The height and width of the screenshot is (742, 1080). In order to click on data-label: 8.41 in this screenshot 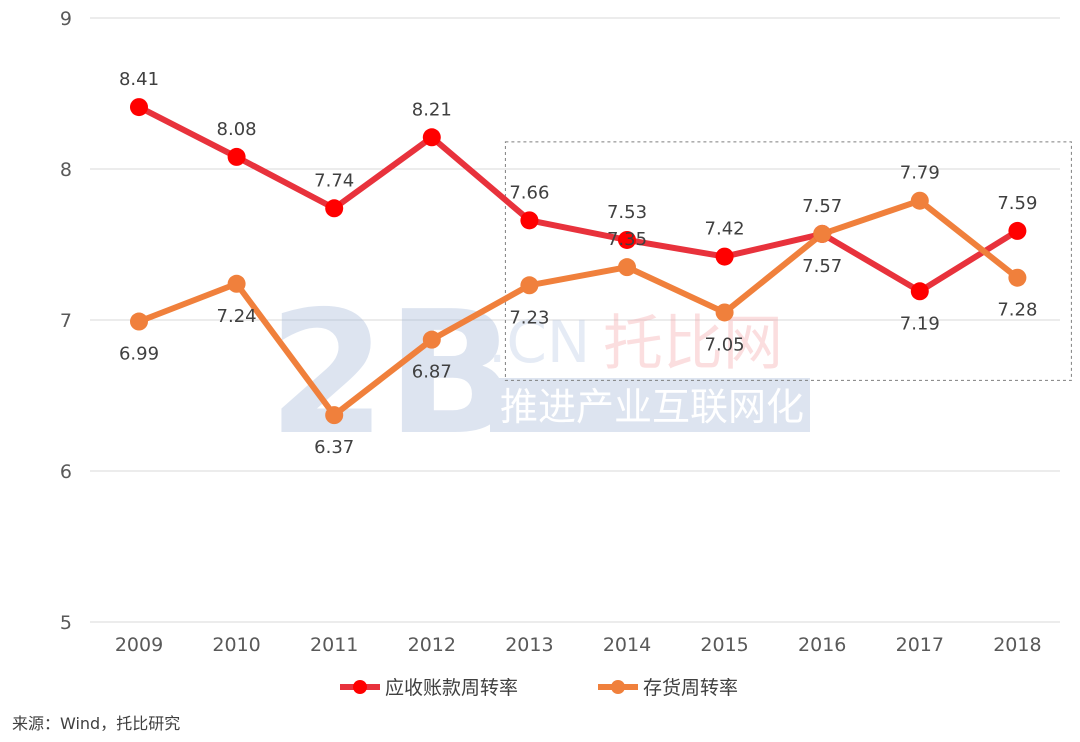, I will do `click(139, 79)`.